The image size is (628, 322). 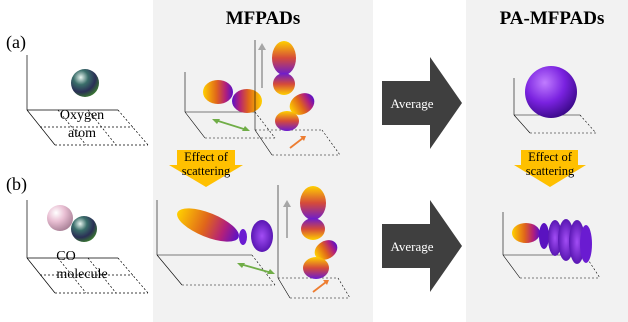 I want to click on mfpad-b-ring-lobe, so click(x=262, y=236).